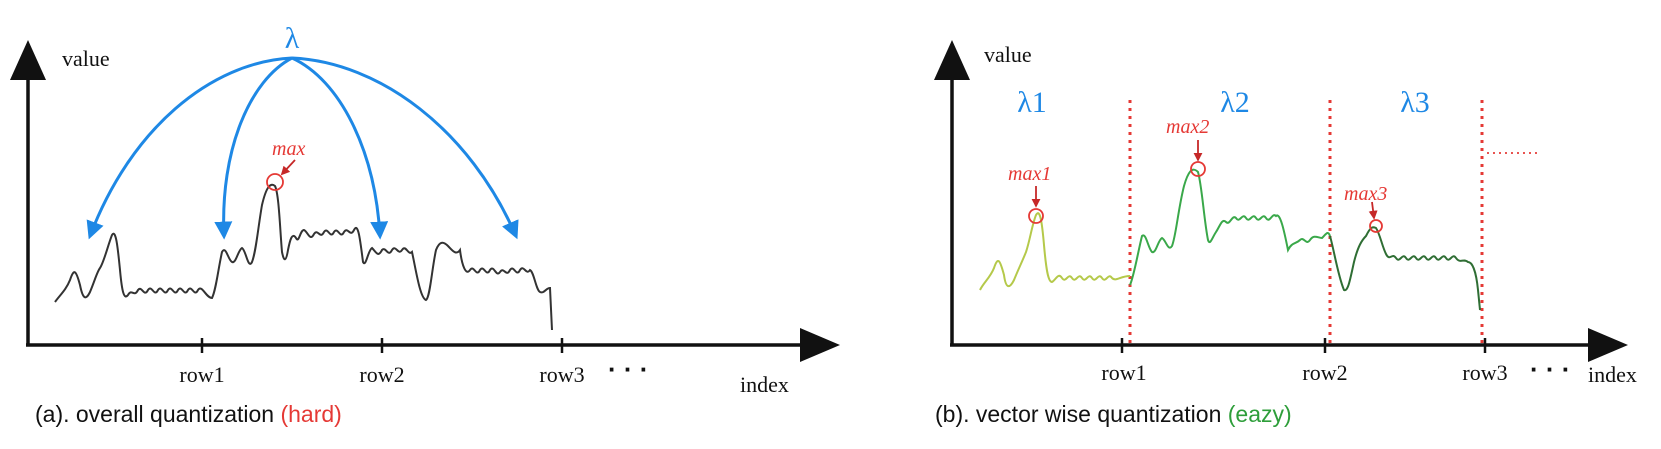 The image size is (1661, 449). What do you see at coordinates (275, 182) in the screenshot?
I see `max-marker-circle` at bounding box center [275, 182].